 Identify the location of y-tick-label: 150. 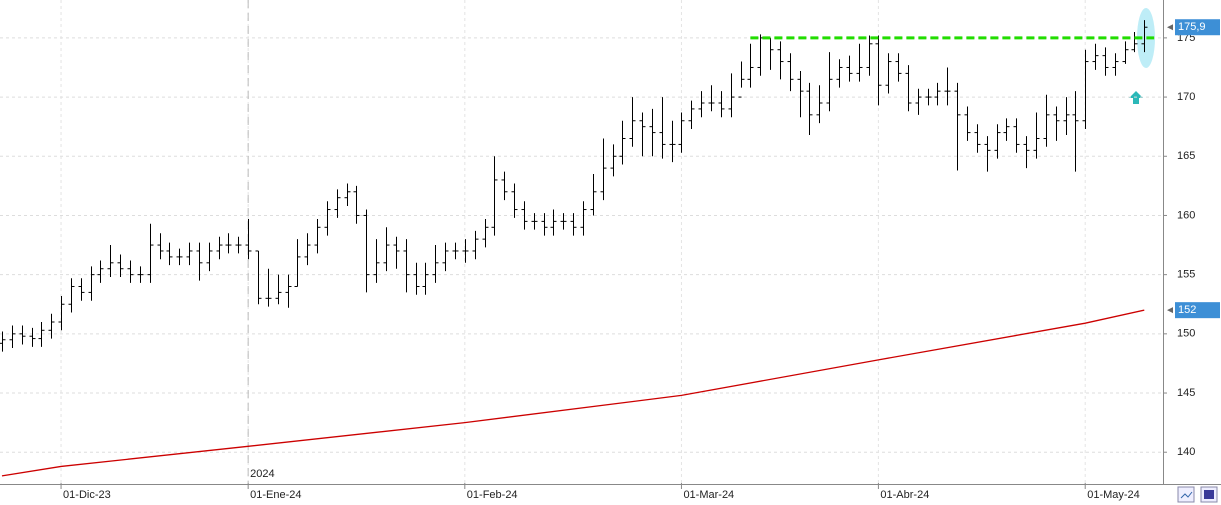
(1186, 334).